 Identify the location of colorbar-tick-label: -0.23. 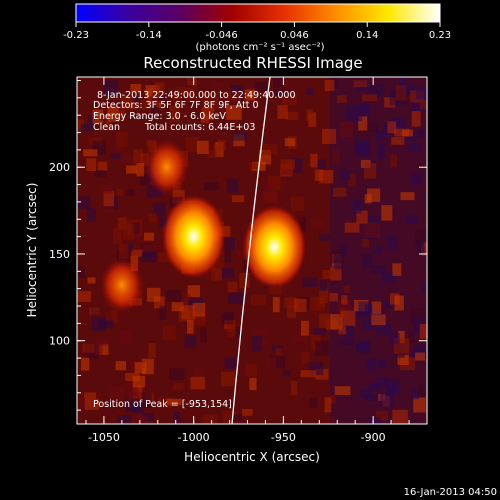
(76, 35).